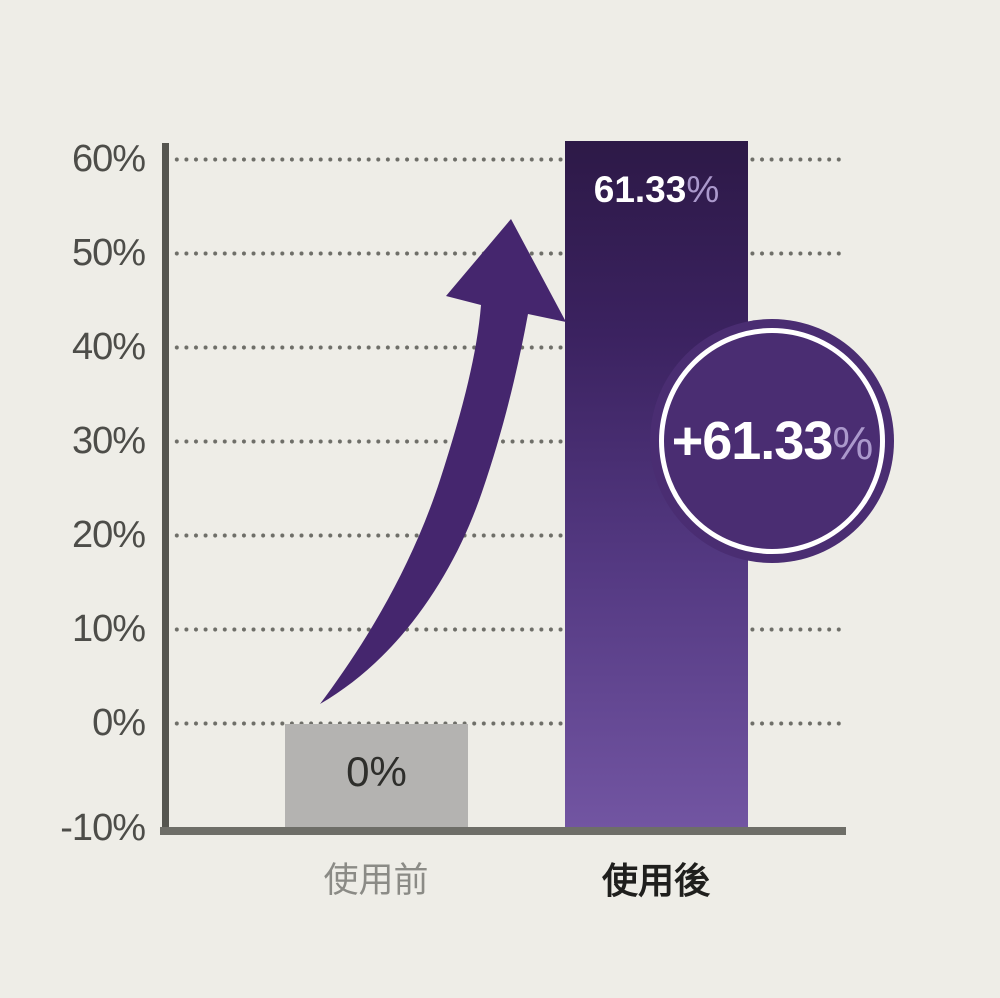 The width and height of the screenshot is (1000, 998). What do you see at coordinates (376, 880) in the screenshot?
I see `category-label-before: 使用前` at bounding box center [376, 880].